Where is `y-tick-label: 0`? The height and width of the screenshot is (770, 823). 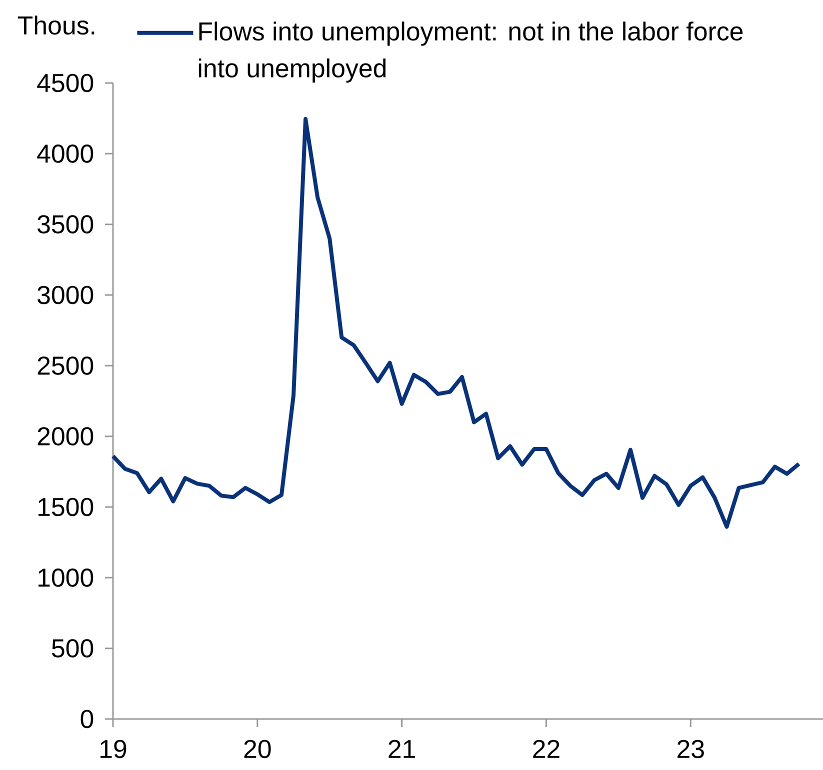
y-tick-label: 0 is located at coordinates (87, 719).